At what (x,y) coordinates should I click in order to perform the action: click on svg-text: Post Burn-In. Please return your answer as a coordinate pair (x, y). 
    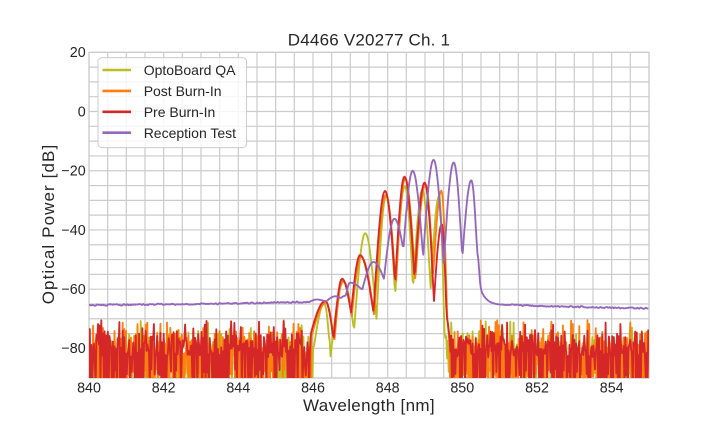
    Looking at the image, I should click on (183, 91).